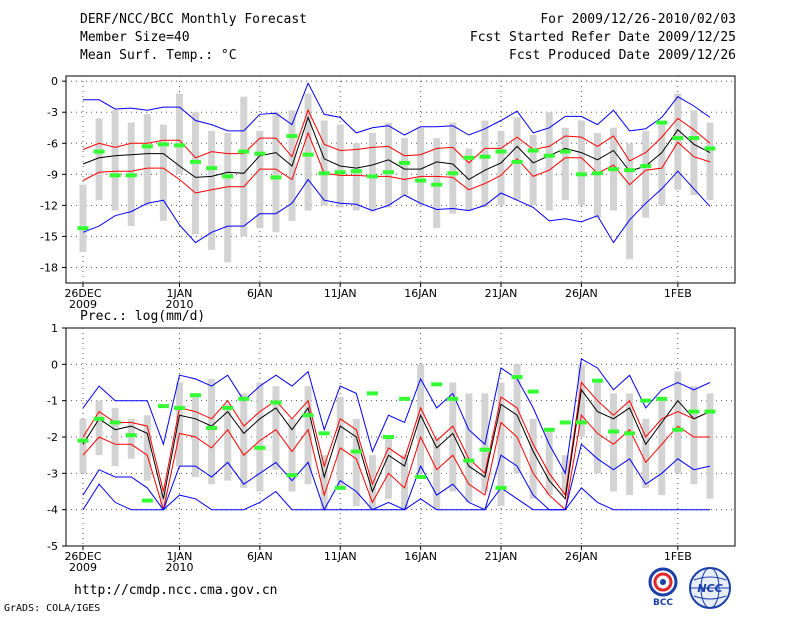  What do you see at coordinates (193, 19) in the screenshot?
I see `figure-title: DERF/NCC/BCC Monthly Forecast` at bounding box center [193, 19].